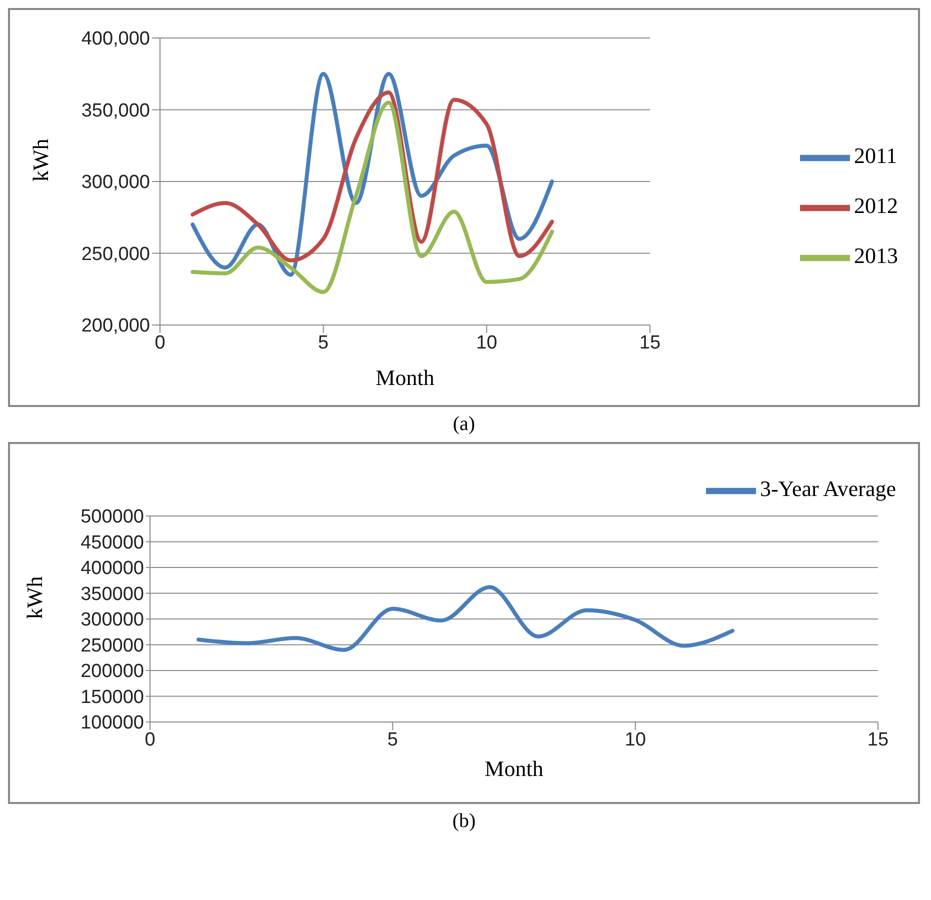  What do you see at coordinates (115, 183) in the screenshot?
I see `y-tick-label: 300,000` at bounding box center [115, 183].